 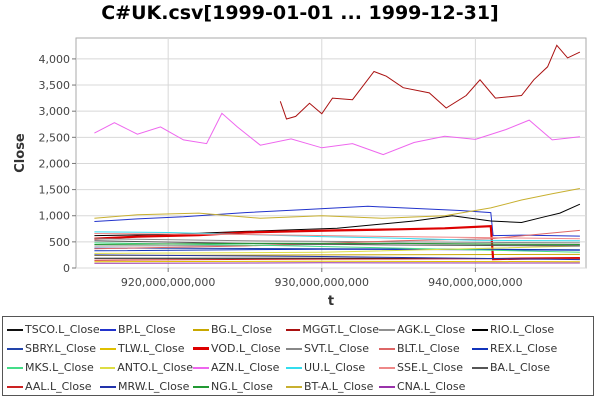 I want to click on series-line-ba-l-close, so click(x=337, y=243).